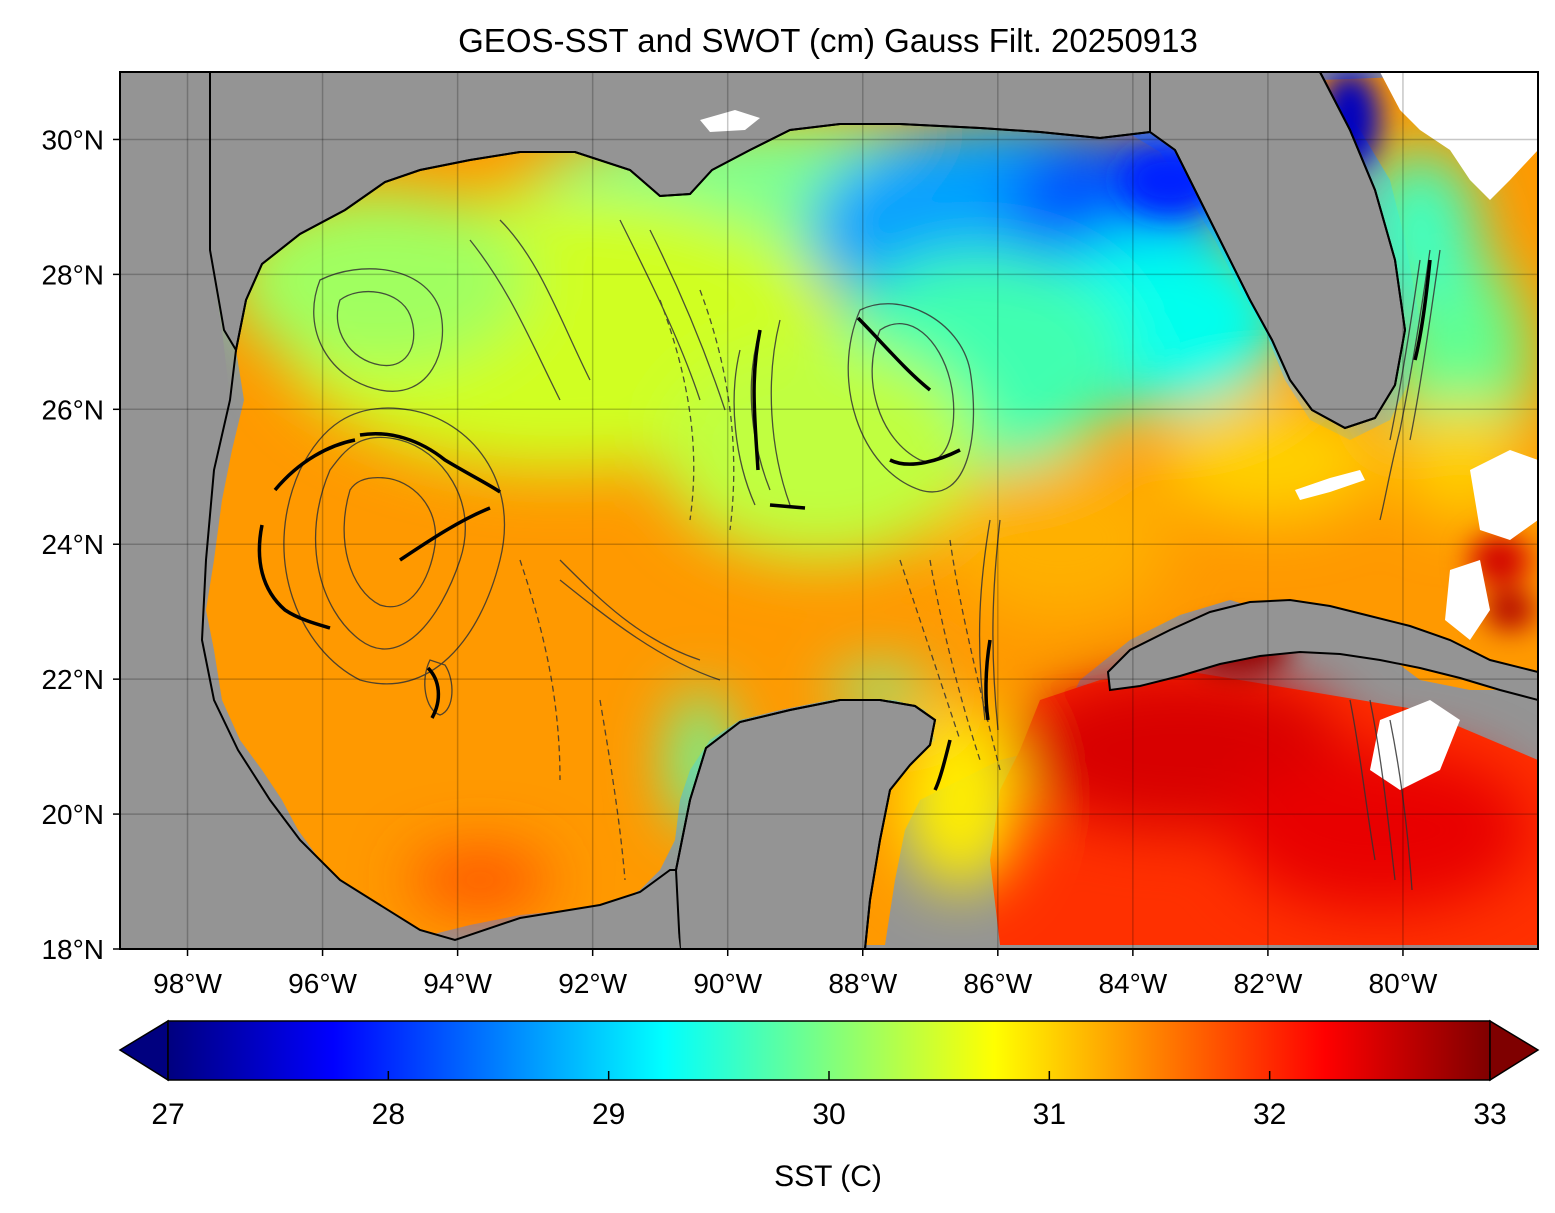  What do you see at coordinates (730, 121) in the screenshot?
I see `lake-mask` at bounding box center [730, 121].